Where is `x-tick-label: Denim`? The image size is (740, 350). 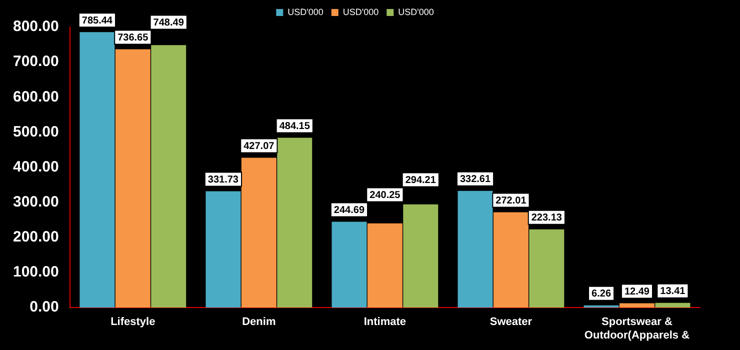
x-tick-label: Denim is located at coordinates (259, 322).